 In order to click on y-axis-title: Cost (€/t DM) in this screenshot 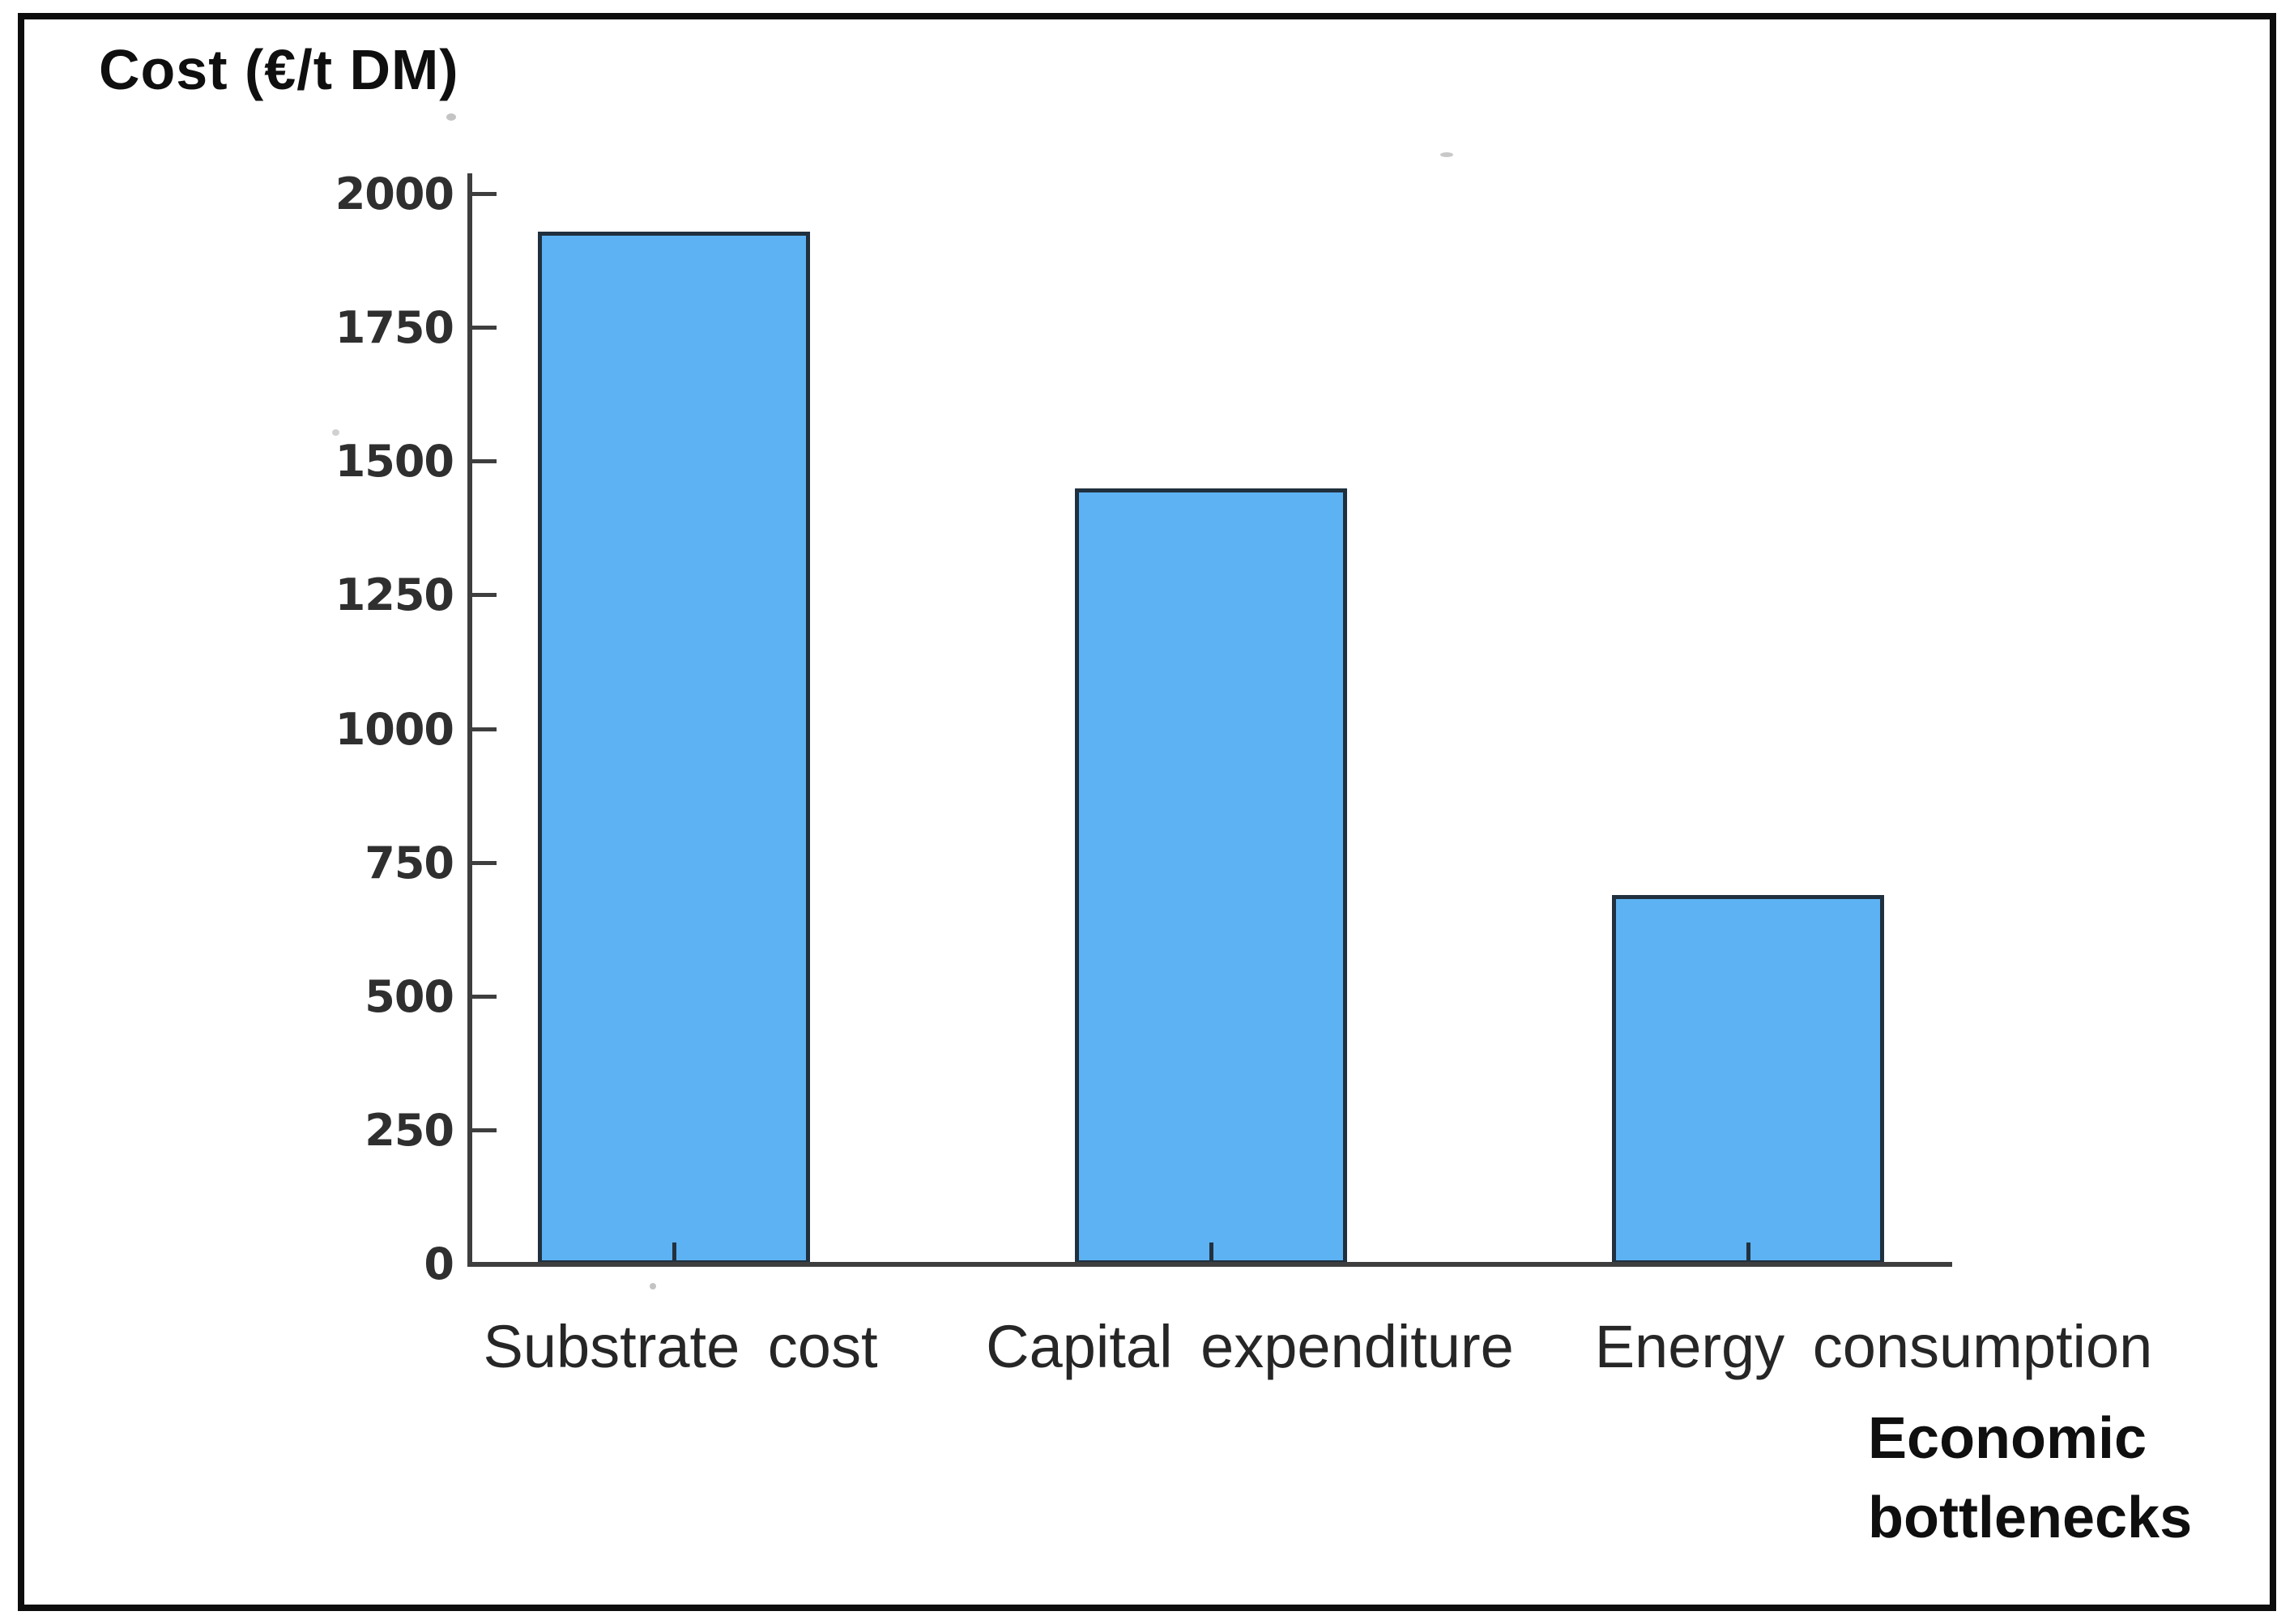, I will do `click(279, 69)`.